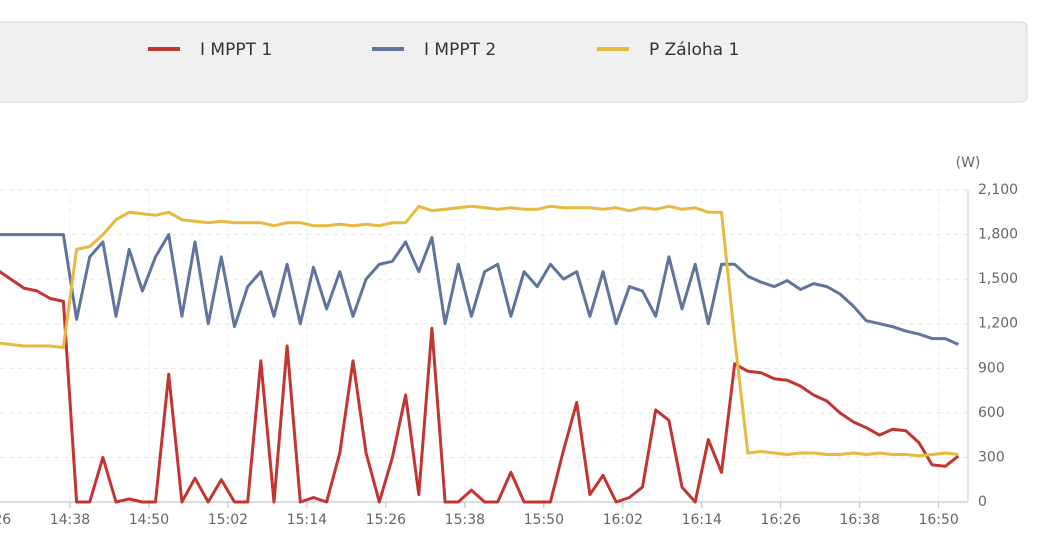 The image size is (1039, 549). Describe the element at coordinates (236, 50) in the screenshot. I see `legend-label: I MPPT 1` at that location.